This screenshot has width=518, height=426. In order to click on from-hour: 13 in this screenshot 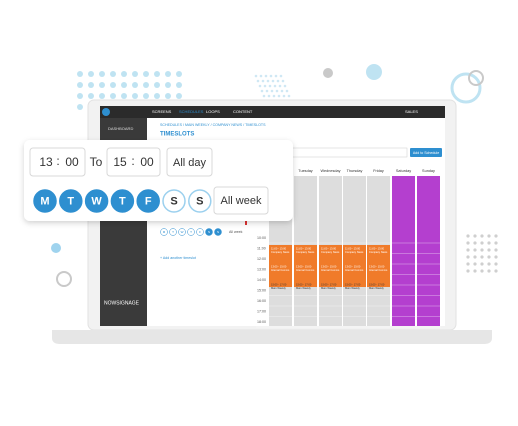, I will do `click(46, 162)`.